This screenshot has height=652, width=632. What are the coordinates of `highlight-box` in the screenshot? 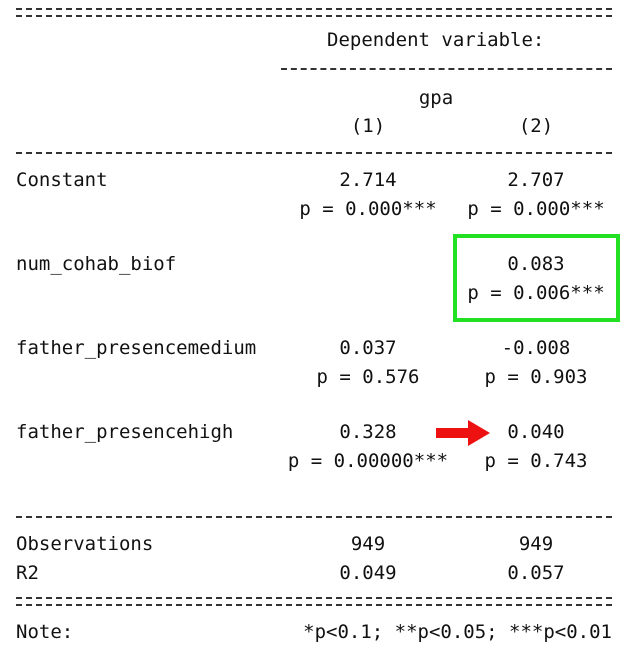 It's located at (536, 278).